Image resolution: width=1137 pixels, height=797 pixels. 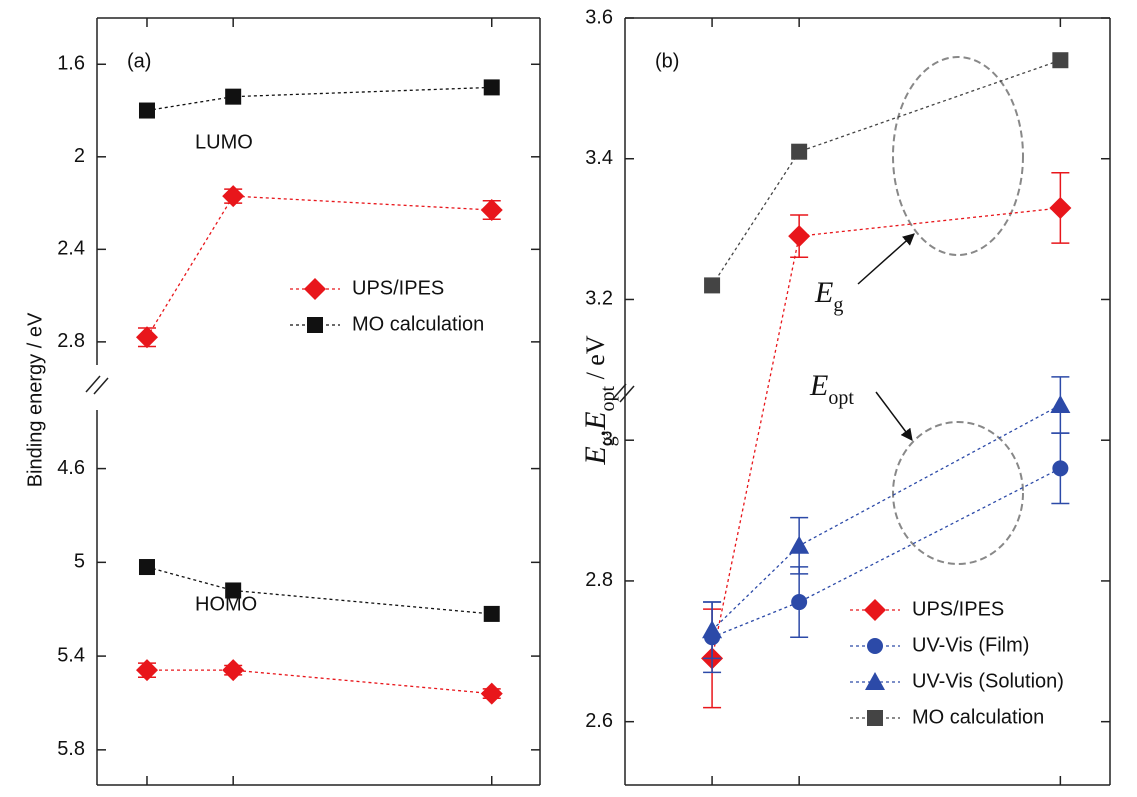 What do you see at coordinates (71, 655) in the screenshot?
I see `y-tick-label: 5.4` at bounding box center [71, 655].